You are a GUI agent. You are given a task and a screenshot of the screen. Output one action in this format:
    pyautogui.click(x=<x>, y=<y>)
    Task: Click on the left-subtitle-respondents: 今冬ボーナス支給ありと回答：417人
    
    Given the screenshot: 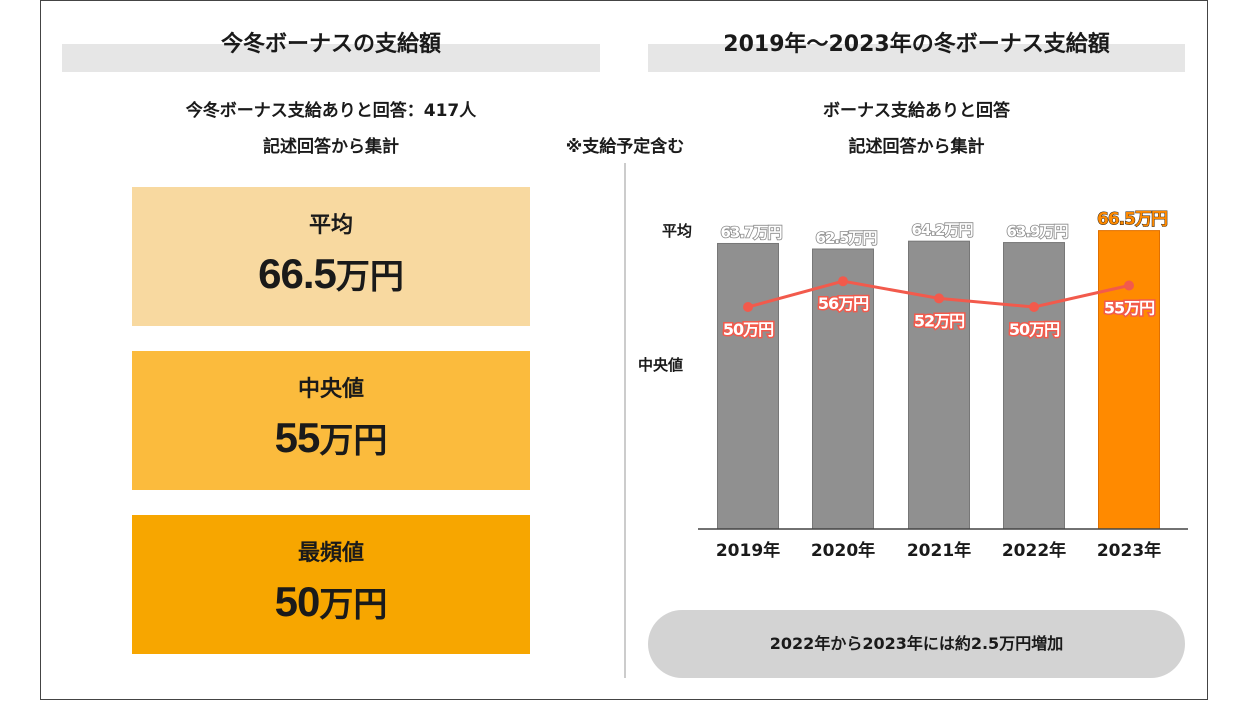 What is the action you would take?
    pyautogui.click(x=331, y=111)
    